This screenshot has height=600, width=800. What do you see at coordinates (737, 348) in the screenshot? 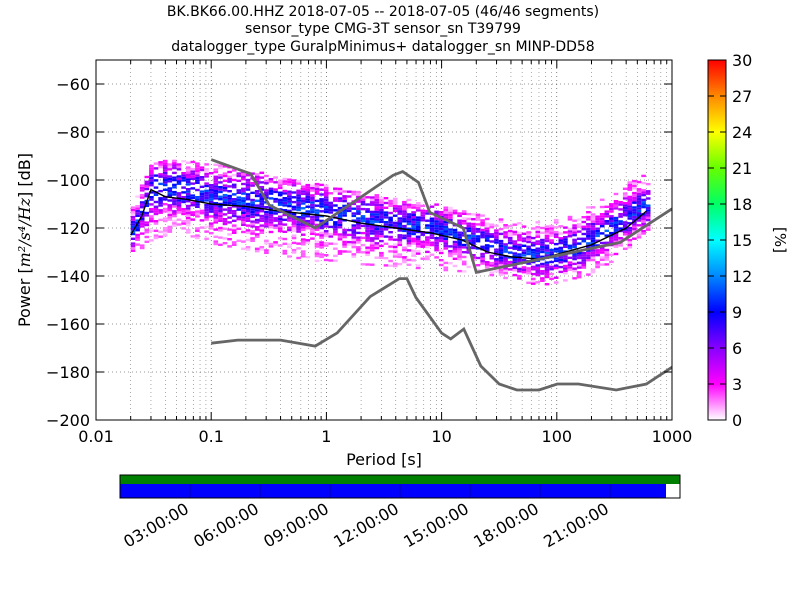
I see `colorbar-tick-label: 6` at bounding box center [737, 348].